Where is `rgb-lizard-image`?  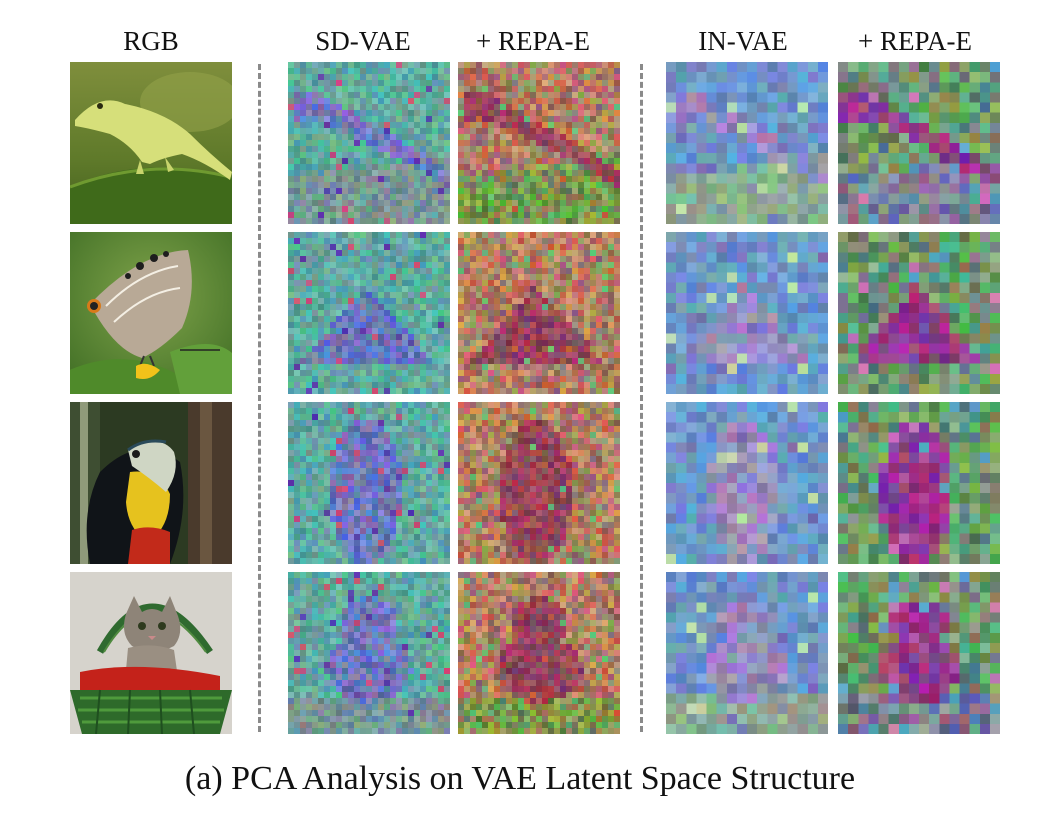
rgb-lizard-image is located at coordinates (151, 143).